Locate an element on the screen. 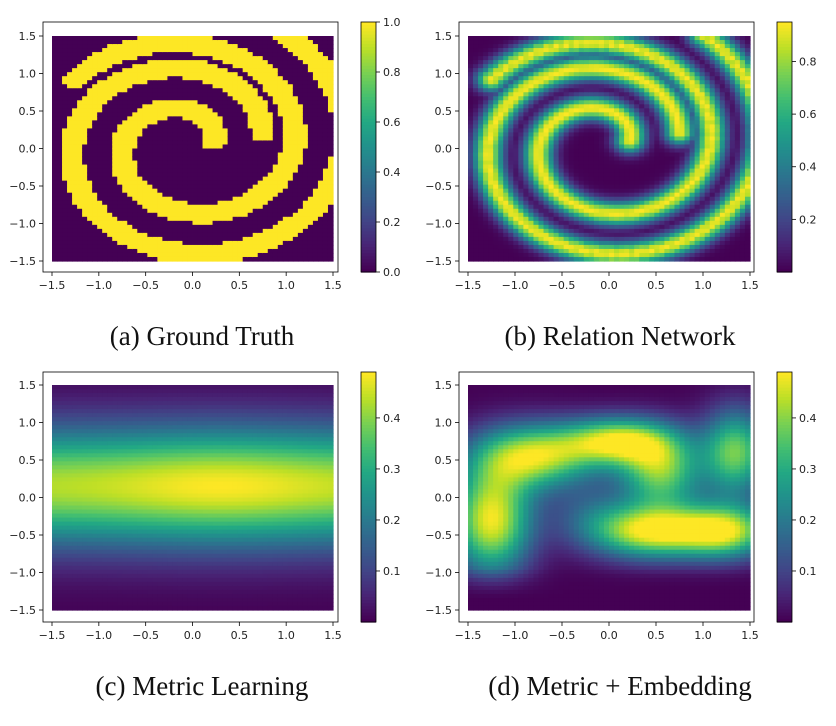  colorbar-band is located at coordinates (368, 83).